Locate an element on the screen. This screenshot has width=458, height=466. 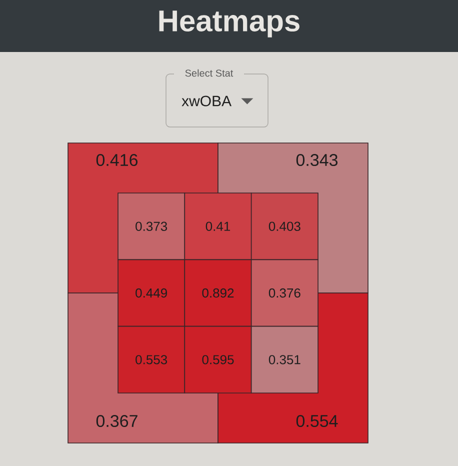
data-label: 0.351 is located at coordinates (284, 359).